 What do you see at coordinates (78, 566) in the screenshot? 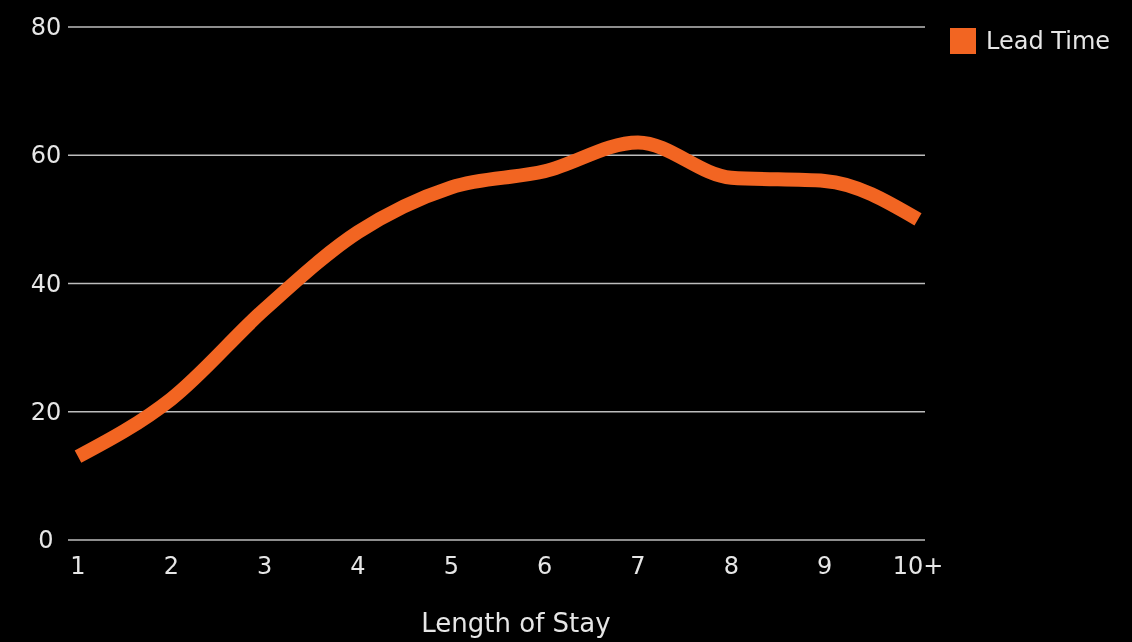
I see `x-tick-label: 1` at bounding box center [78, 566].